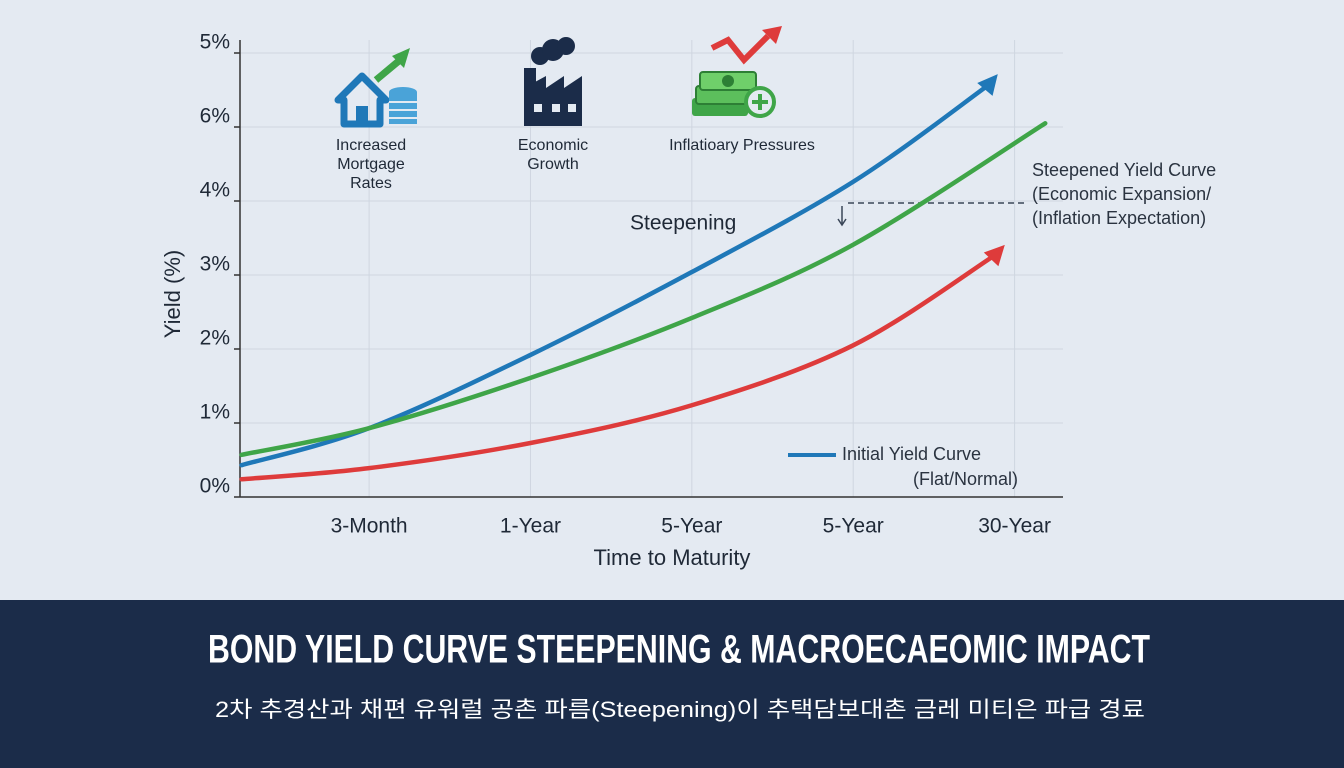 This screenshot has width=1344, height=768. What do you see at coordinates (215, 42) in the screenshot?
I see `y-tick-label: 5%` at bounding box center [215, 42].